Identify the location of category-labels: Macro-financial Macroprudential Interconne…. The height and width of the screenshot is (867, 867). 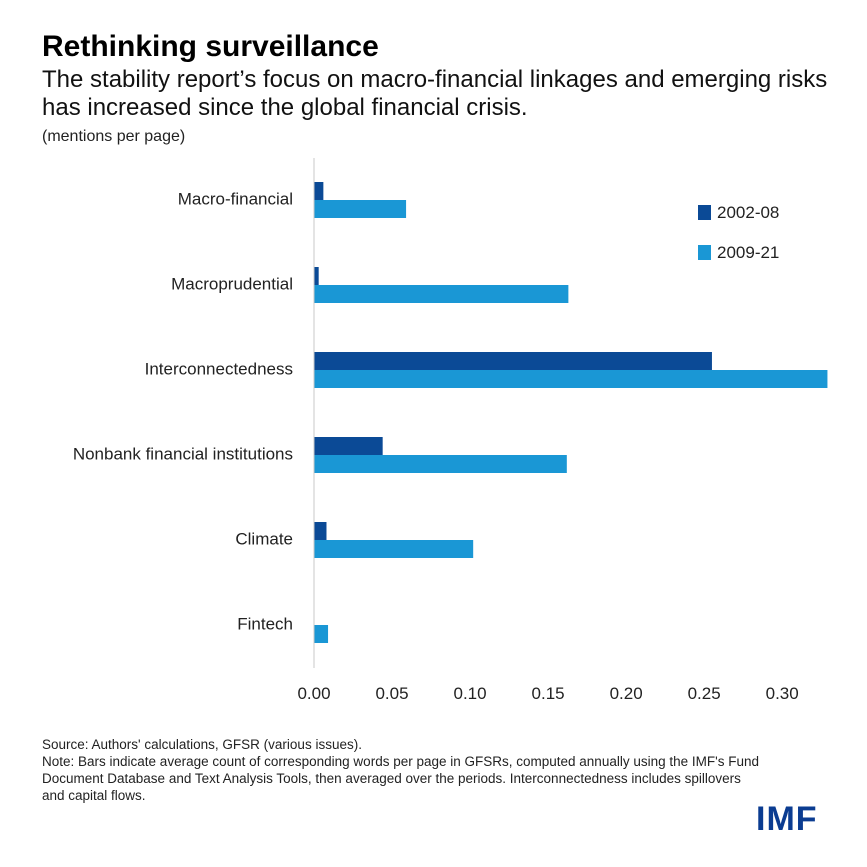
(183, 411).